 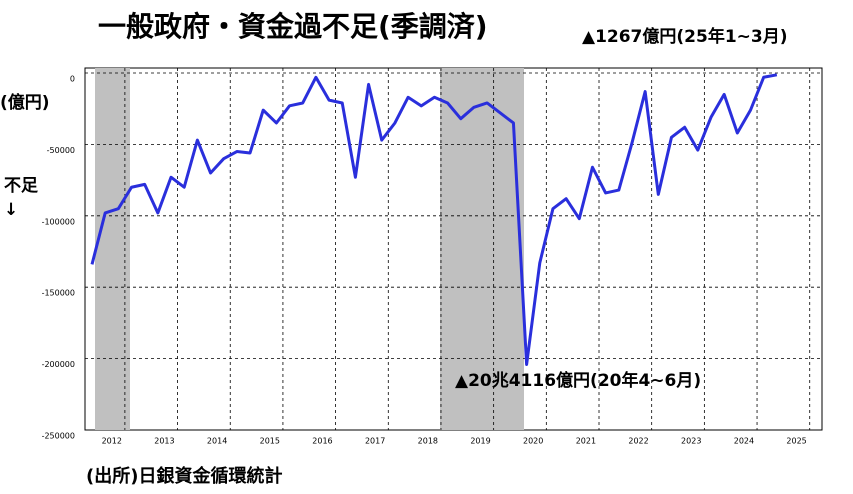 I want to click on y-note: 不足↓, so click(x=21, y=198).